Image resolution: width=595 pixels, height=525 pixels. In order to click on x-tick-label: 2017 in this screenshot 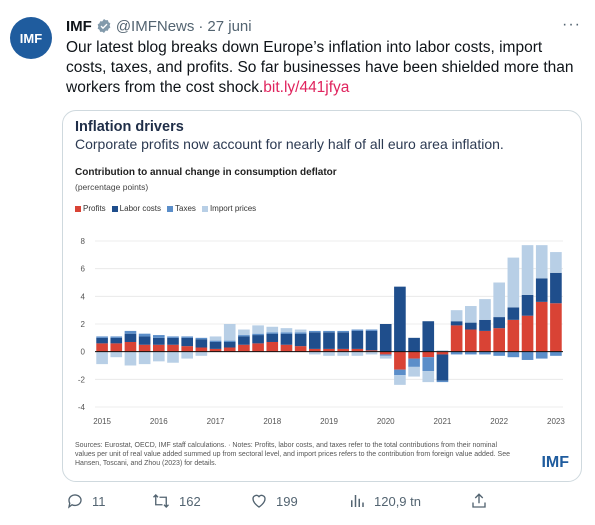, I will do `click(216, 421)`.